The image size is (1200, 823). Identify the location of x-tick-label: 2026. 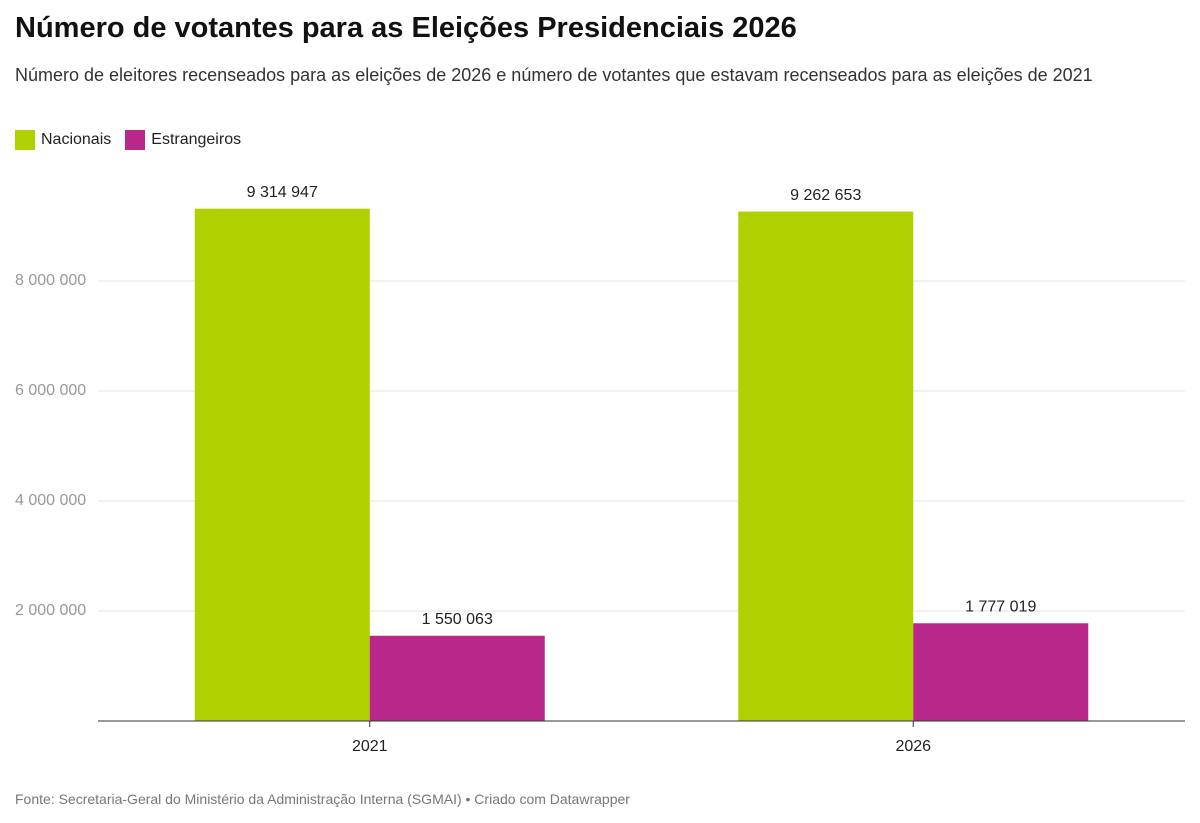
(913, 746).